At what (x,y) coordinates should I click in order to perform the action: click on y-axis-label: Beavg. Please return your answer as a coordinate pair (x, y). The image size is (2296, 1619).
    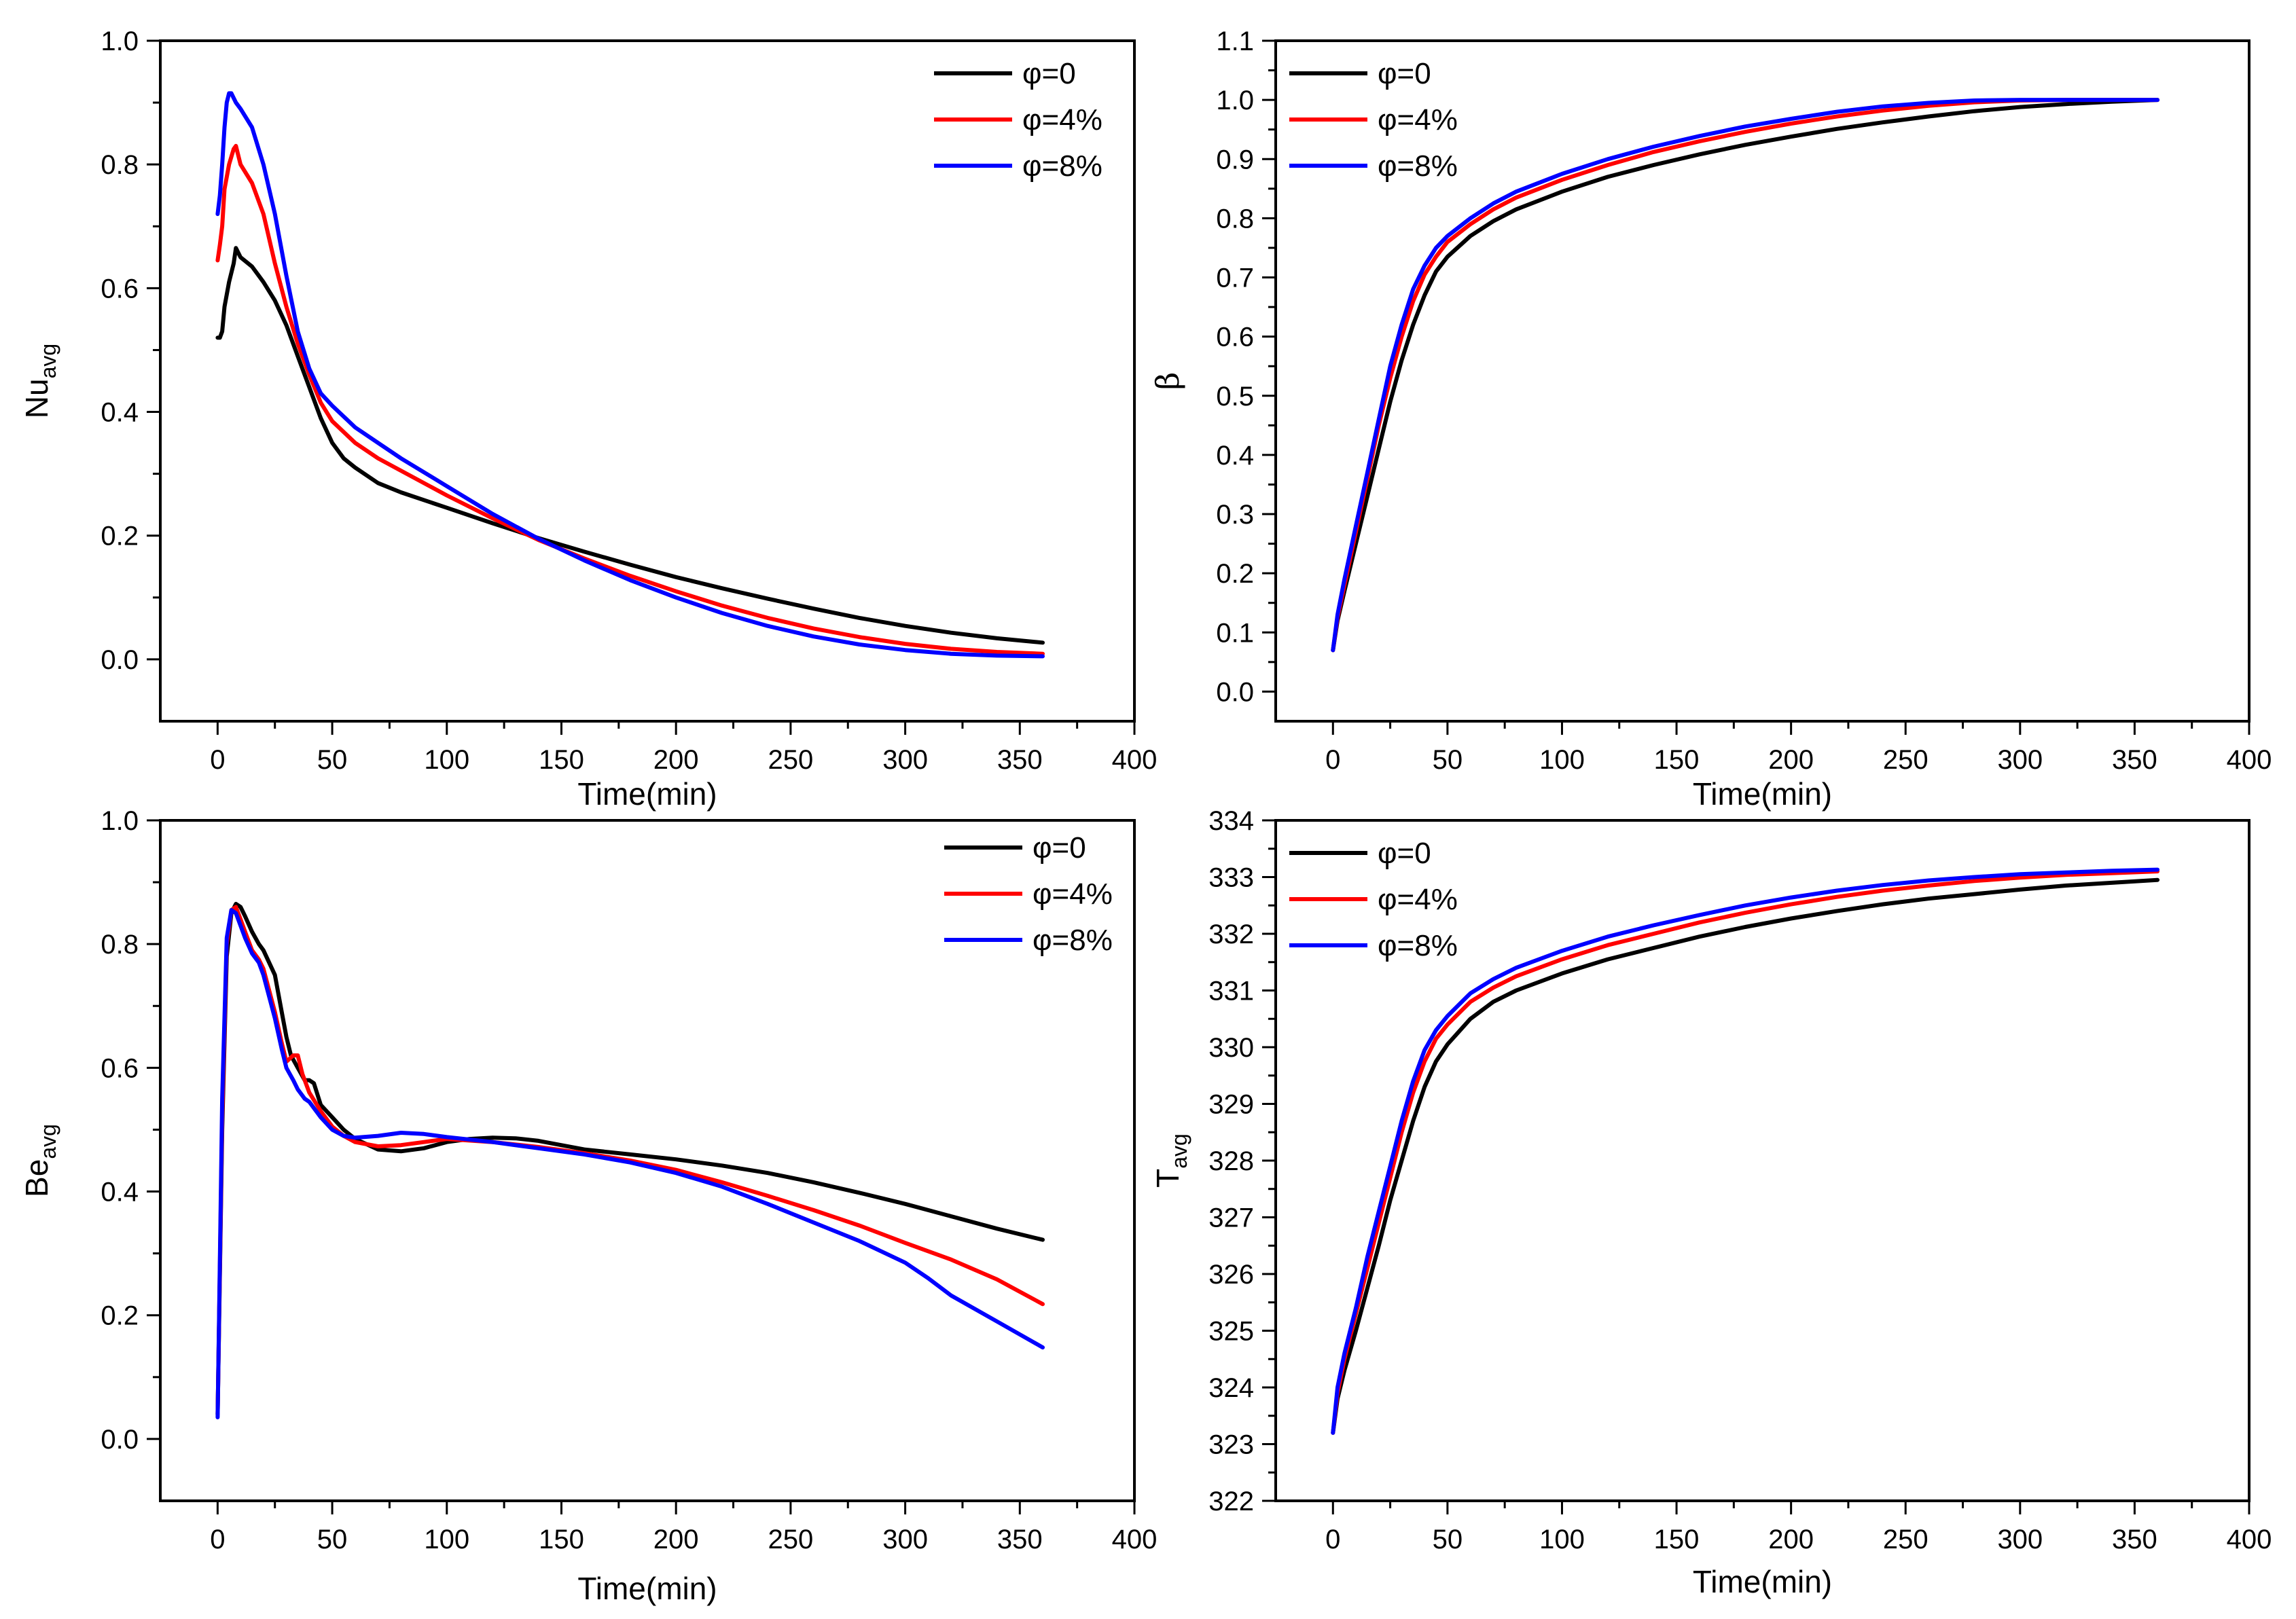
    Looking at the image, I should click on (39, 1160).